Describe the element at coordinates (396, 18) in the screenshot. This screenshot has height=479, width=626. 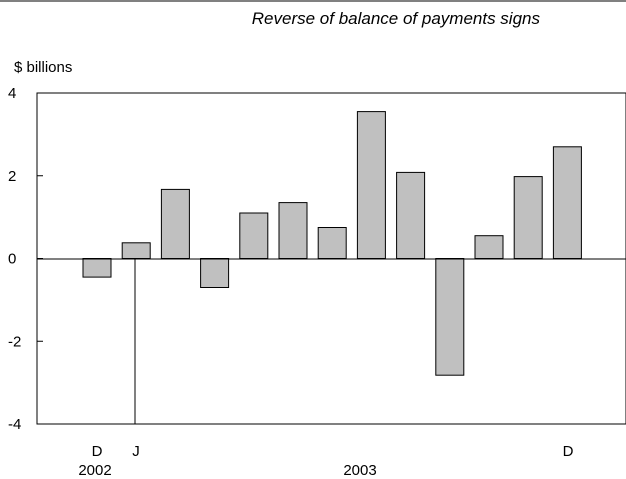
I see `chart-title: Reverse of balance of payments signs` at that location.